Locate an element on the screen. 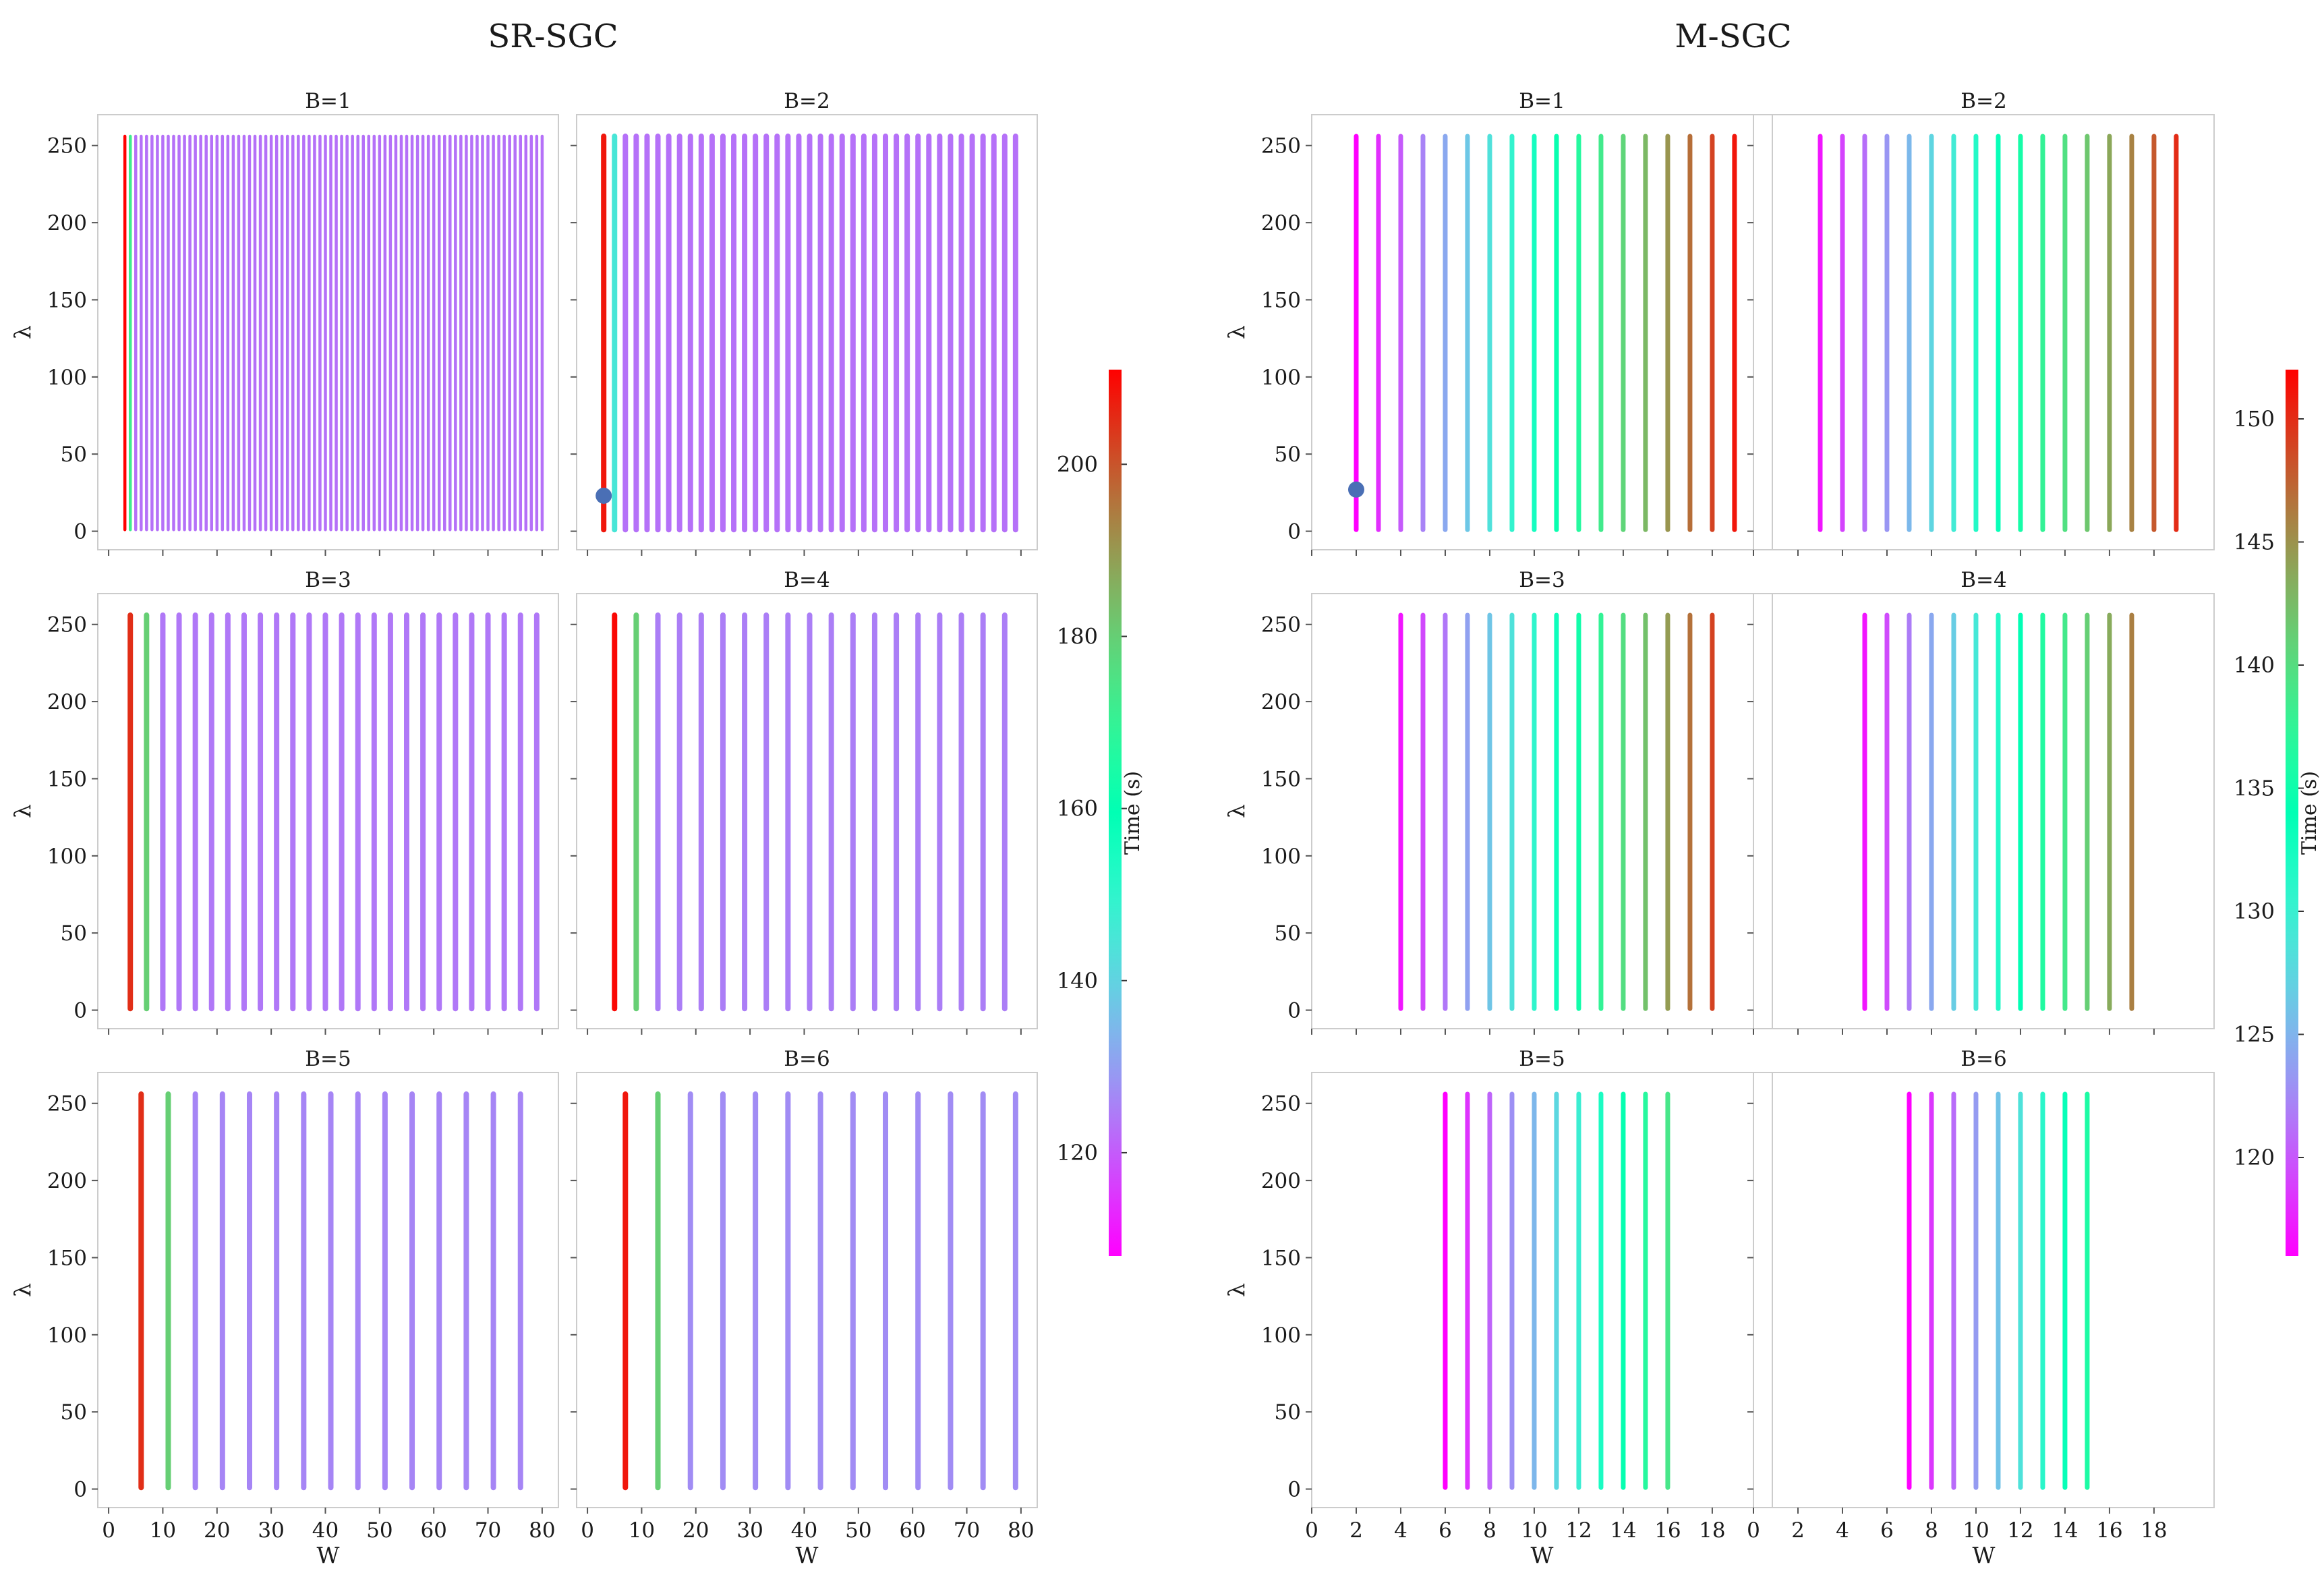 This screenshot has height=1573, width=2324. colorbar-tick-label: 180 is located at coordinates (1077, 636).